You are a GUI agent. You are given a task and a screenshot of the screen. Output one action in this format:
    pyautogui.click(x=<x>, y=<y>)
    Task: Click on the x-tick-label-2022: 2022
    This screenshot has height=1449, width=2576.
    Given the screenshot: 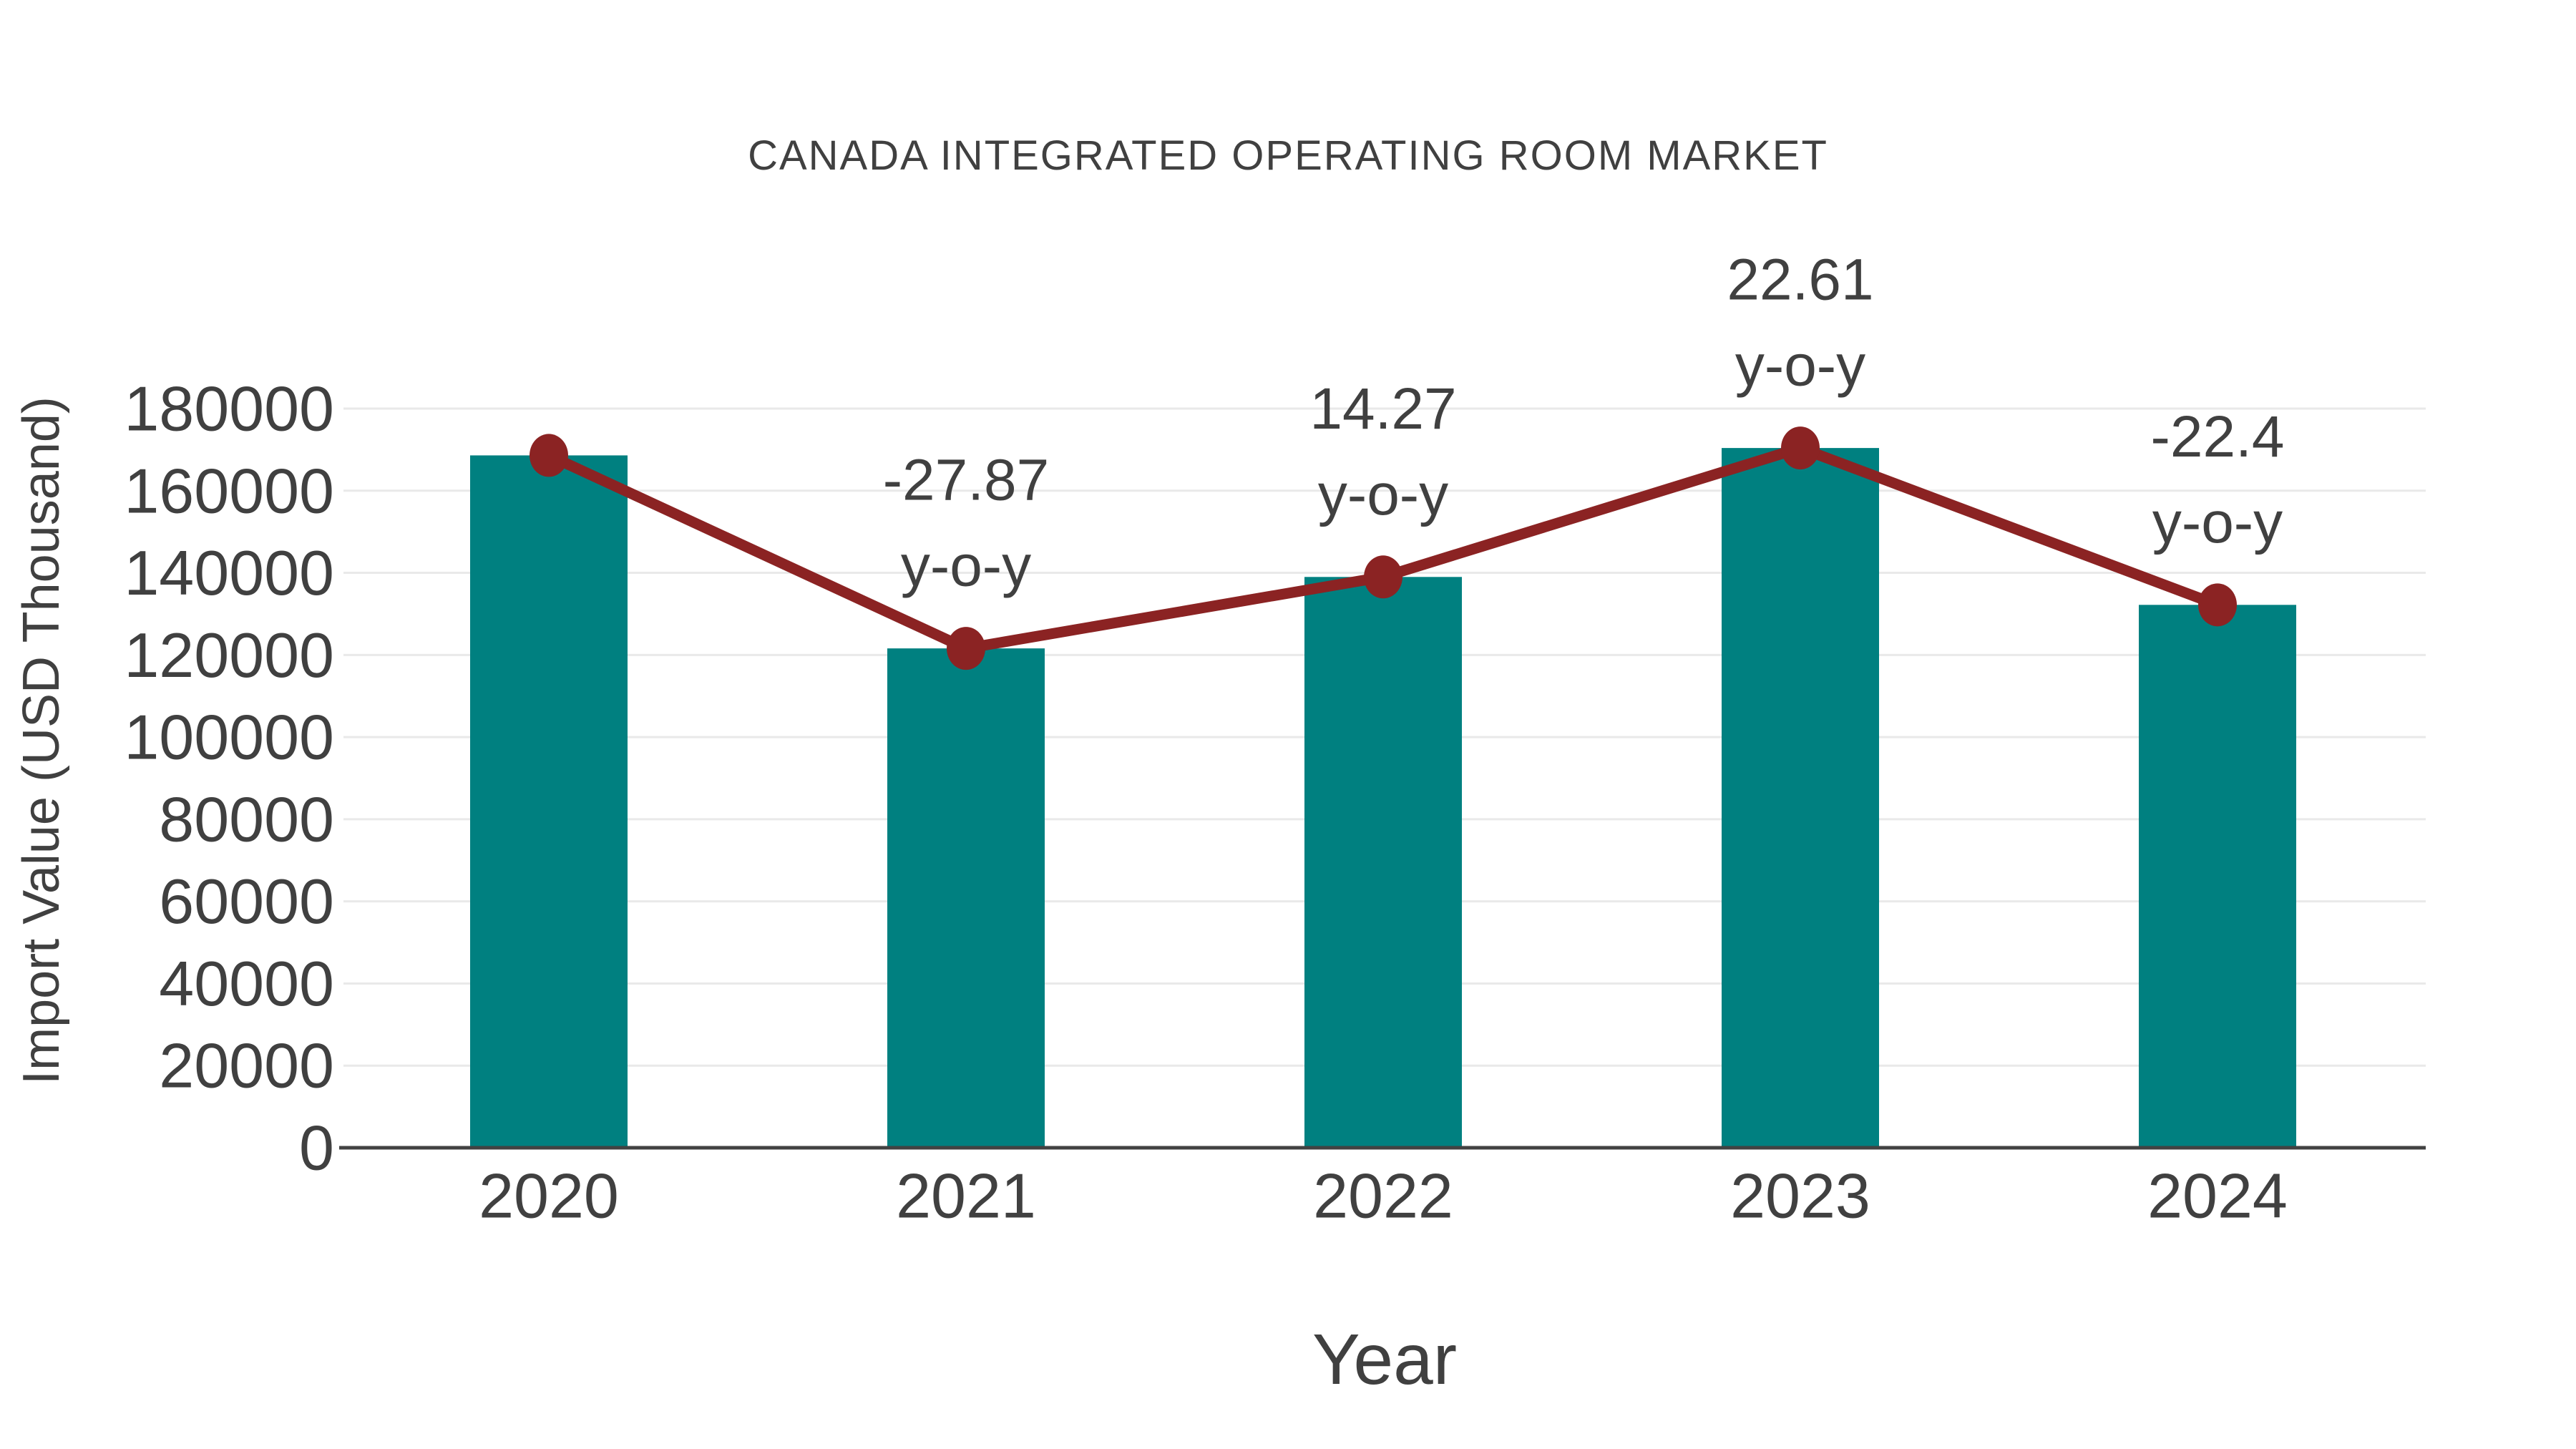 What is the action you would take?
    pyautogui.click(x=1383, y=1196)
    